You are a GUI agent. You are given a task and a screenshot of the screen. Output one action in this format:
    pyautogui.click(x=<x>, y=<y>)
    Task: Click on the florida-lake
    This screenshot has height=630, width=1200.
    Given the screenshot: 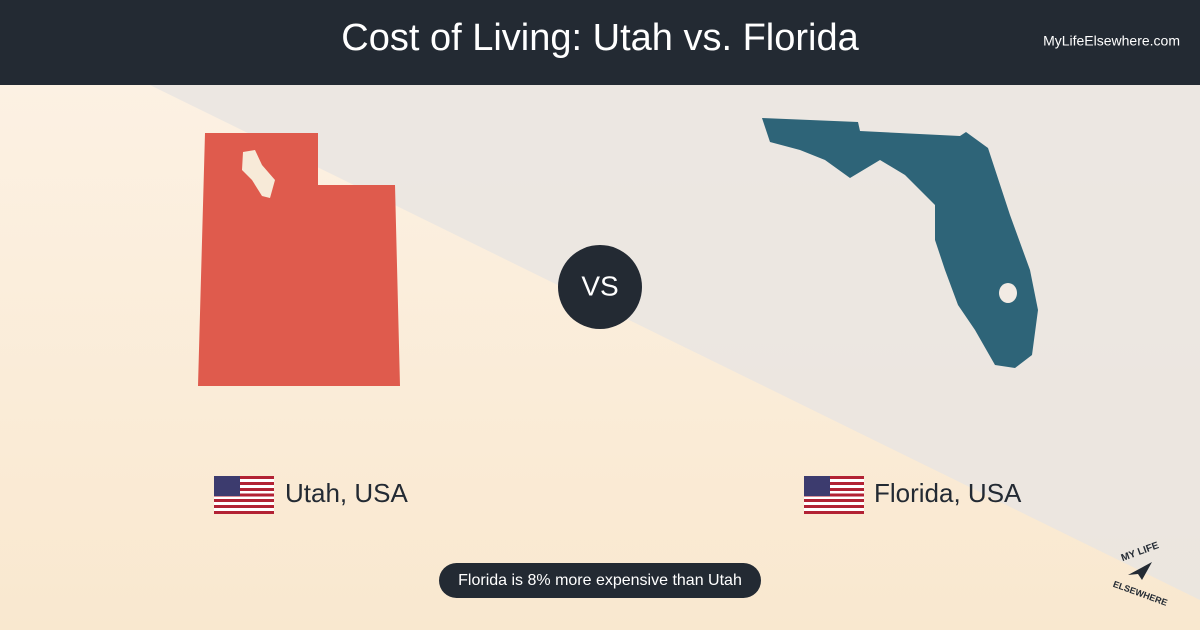 What is the action you would take?
    pyautogui.click(x=1008, y=293)
    